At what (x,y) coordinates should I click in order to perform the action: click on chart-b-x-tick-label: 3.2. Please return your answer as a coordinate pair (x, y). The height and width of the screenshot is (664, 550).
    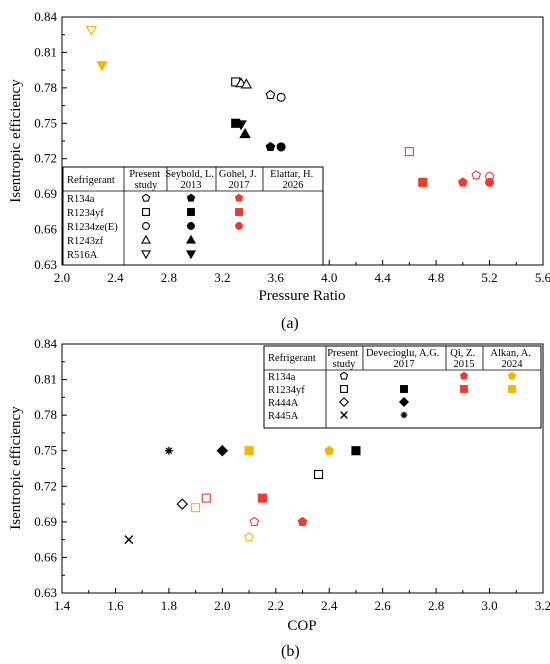
    Looking at the image, I should click on (542, 605).